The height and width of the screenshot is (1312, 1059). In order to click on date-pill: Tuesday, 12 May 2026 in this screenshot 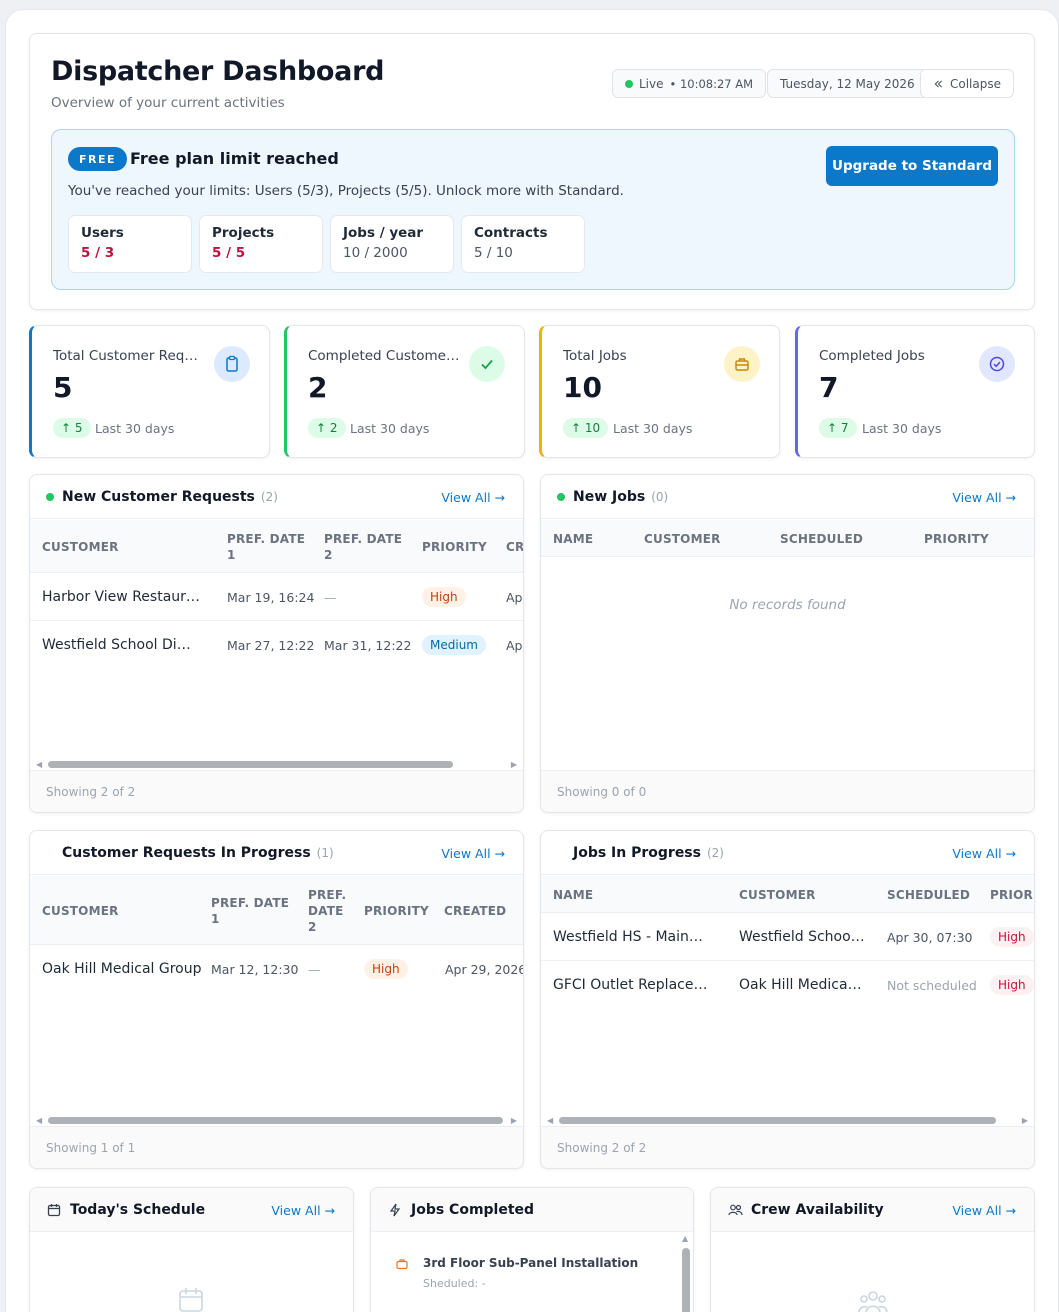, I will do `click(847, 83)`.